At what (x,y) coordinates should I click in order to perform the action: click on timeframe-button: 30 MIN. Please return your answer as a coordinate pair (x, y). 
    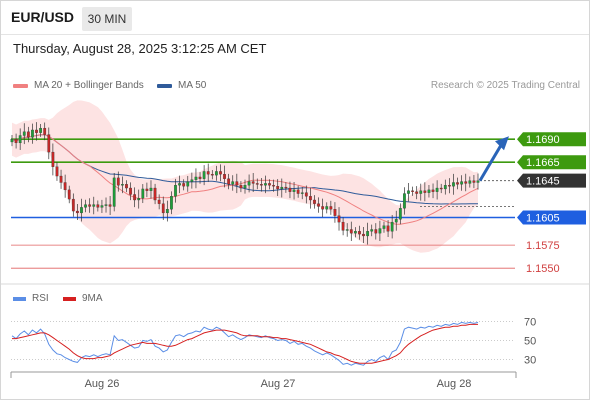
    Looking at the image, I should click on (107, 19).